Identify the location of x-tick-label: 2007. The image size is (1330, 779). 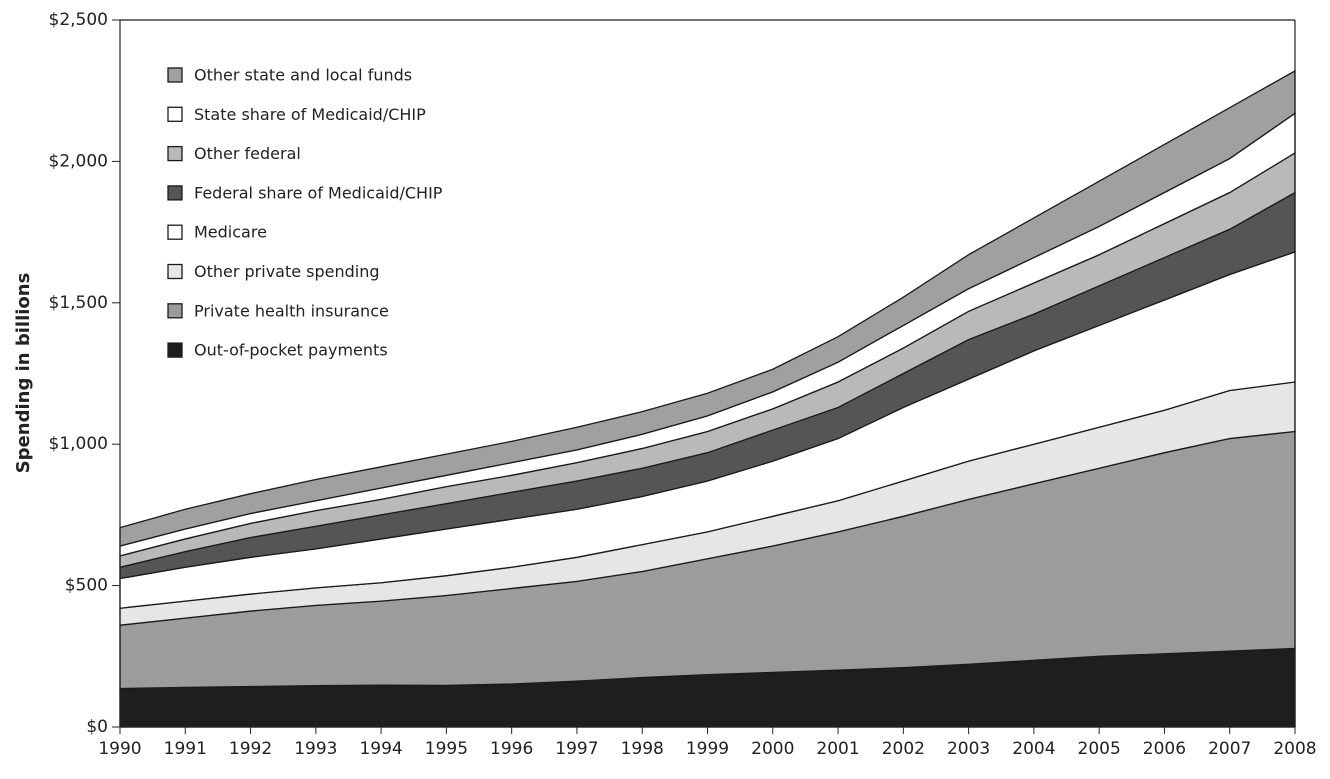
(1229, 749).